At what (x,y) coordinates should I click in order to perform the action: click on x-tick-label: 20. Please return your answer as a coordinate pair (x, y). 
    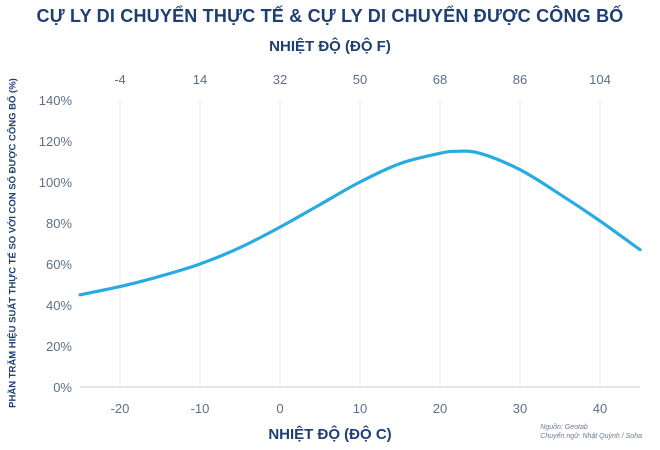
    Looking at the image, I should click on (440, 408).